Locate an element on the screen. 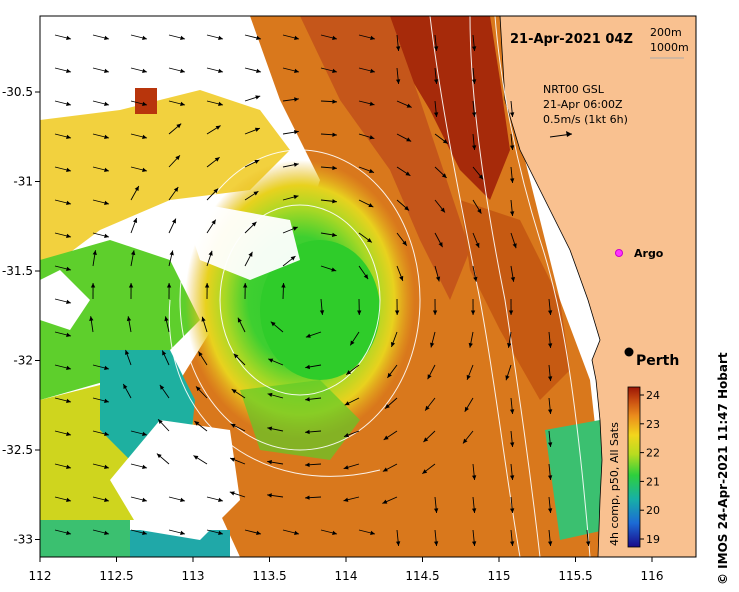 The width and height of the screenshot is (739, 592). argo-marker-icon is located at coordinates (619, 253).